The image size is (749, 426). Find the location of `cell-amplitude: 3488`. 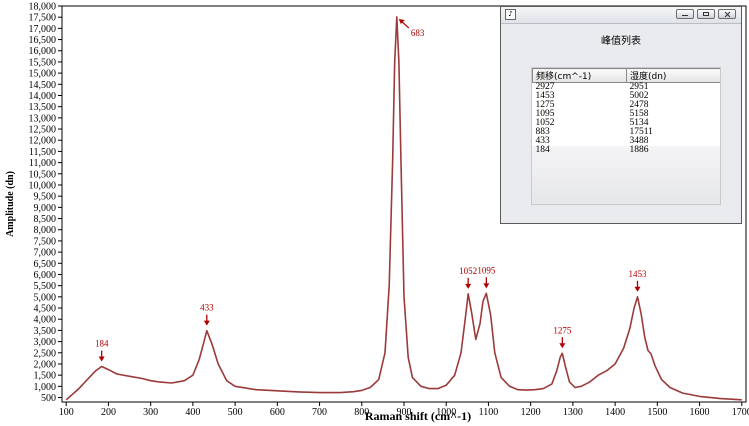

cell-amplitude: 3488 is located at coordinates (639, 141).